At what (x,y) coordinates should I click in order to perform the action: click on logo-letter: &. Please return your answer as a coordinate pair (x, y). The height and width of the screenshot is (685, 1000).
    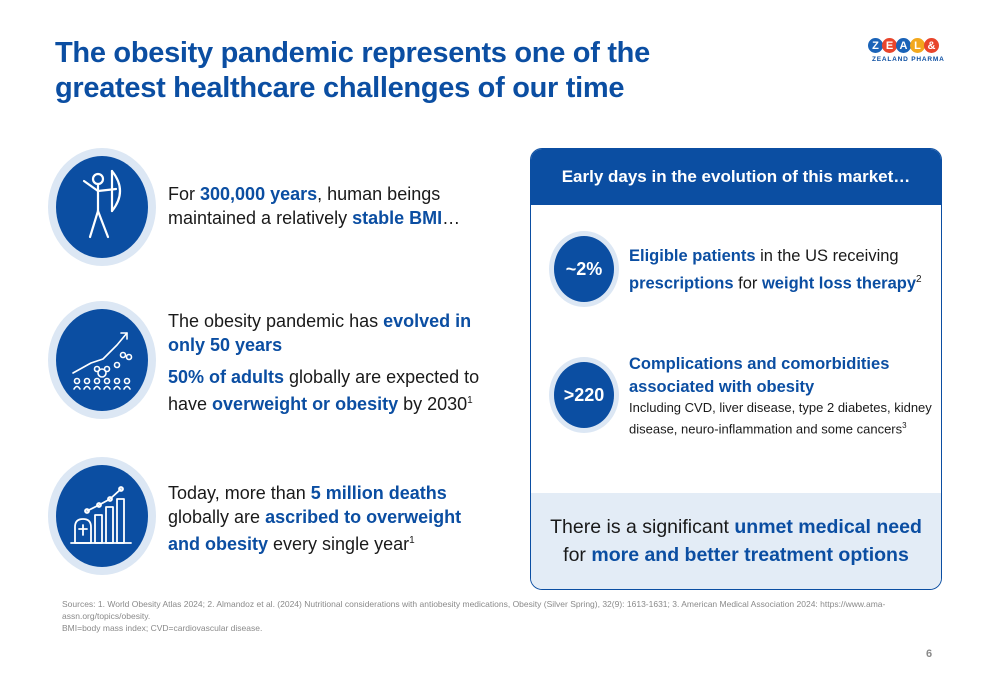
    Looking at the image, I should click on (931, 45).